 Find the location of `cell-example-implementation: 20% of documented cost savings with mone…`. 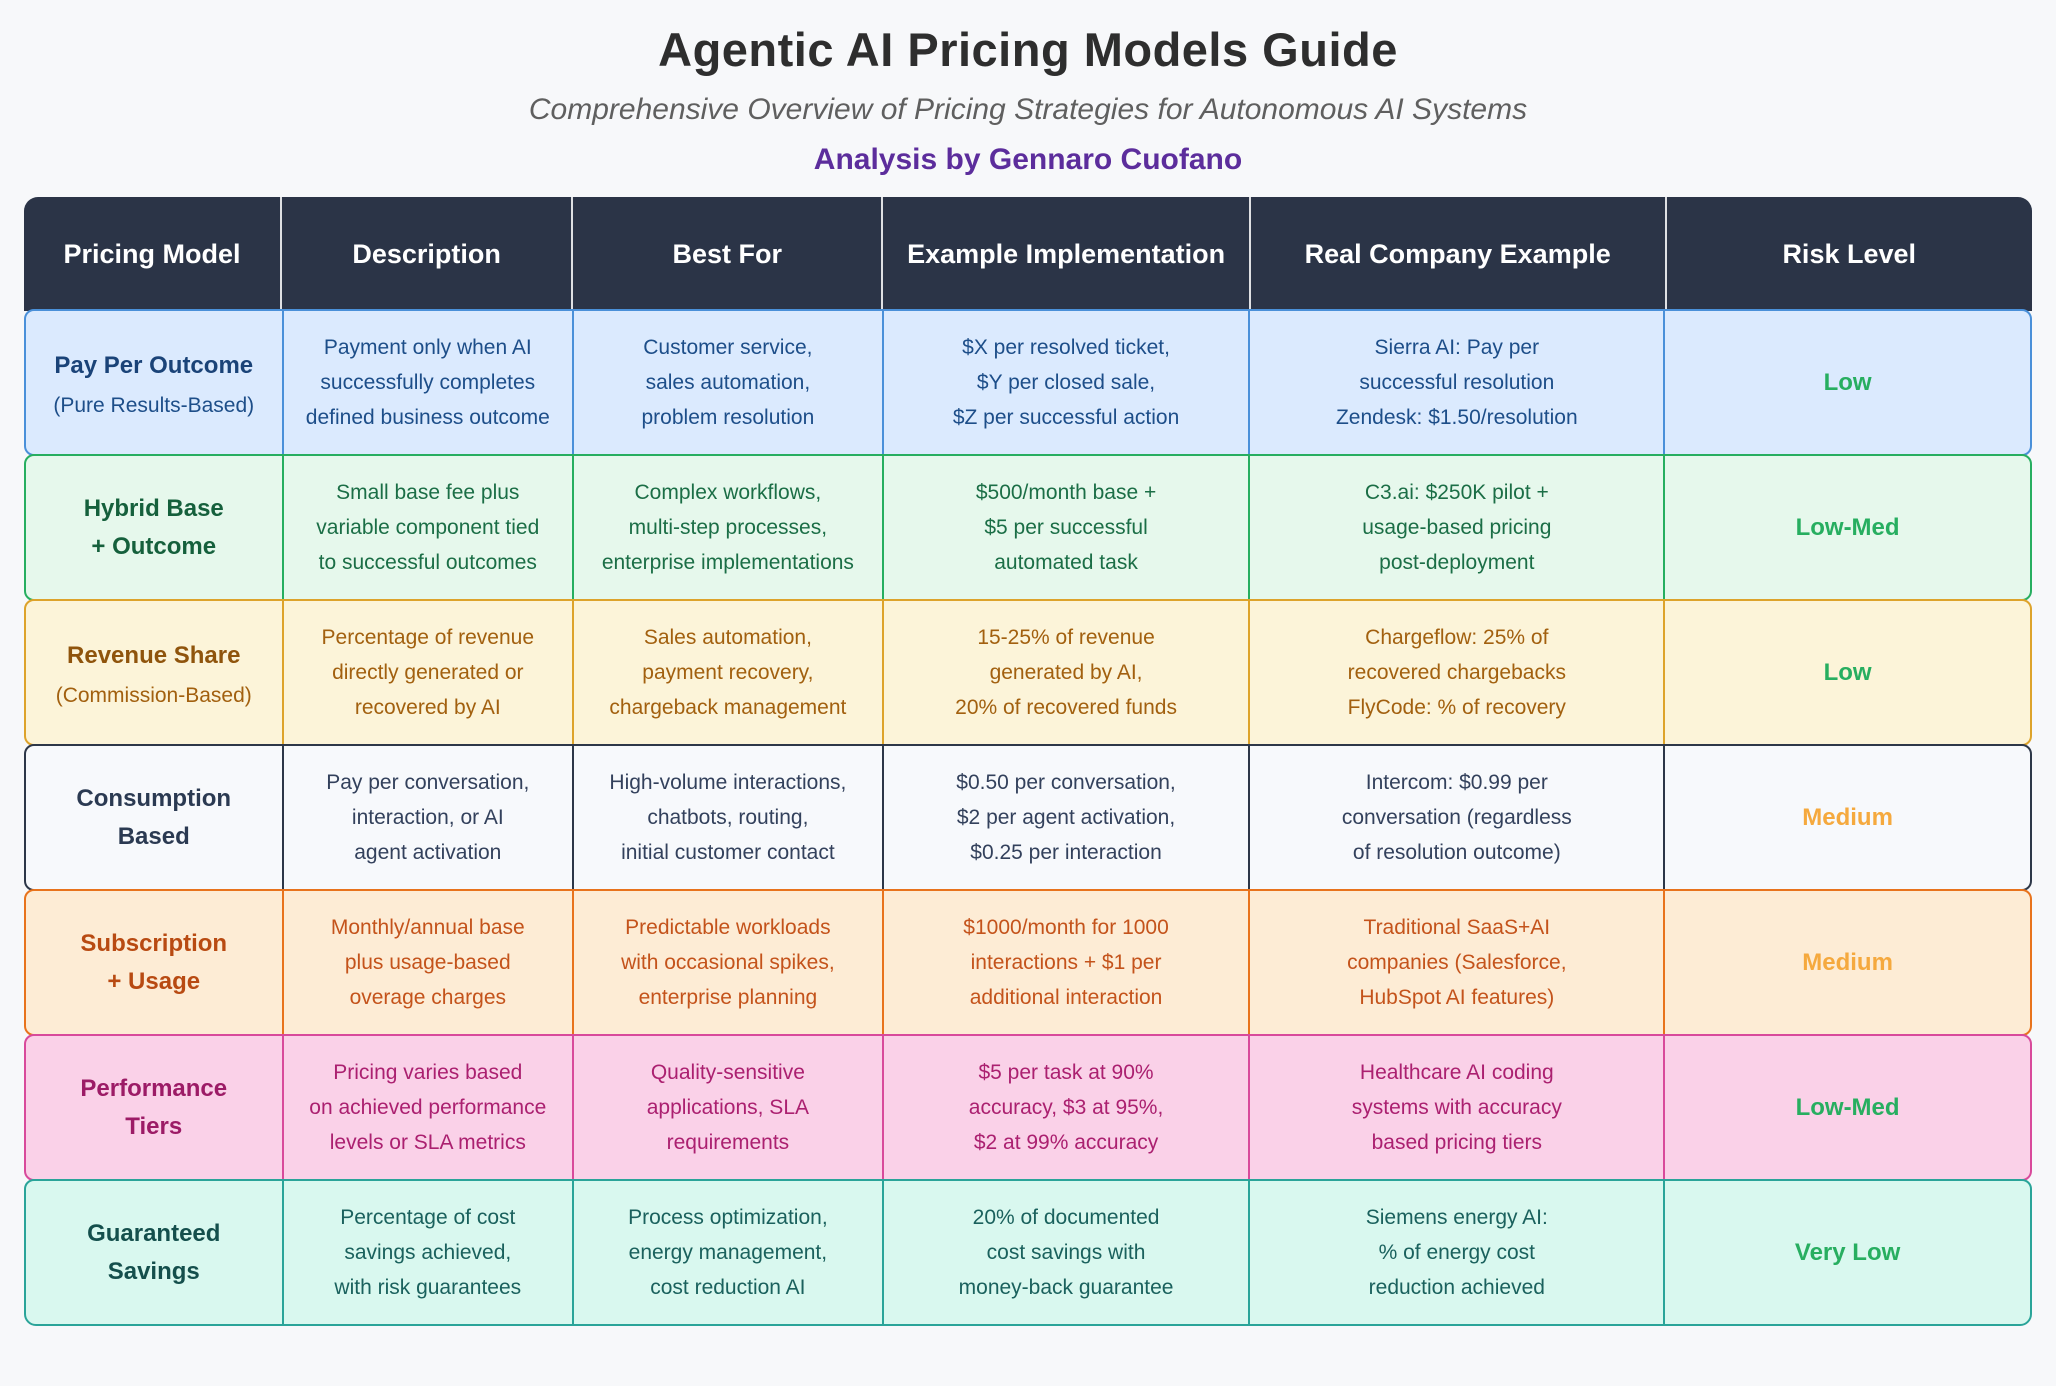

cell-example-implementation: 20% of documented cost savings with mone… is located at coordinates (1065, 1252).